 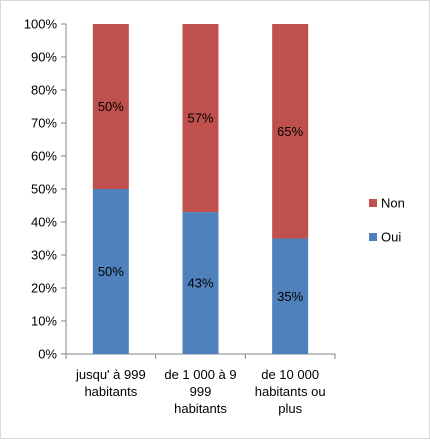 What do you see at coordinates (44, 288) in the screenshot?
I see `y-tick-label: 20%` at bounding box center [44, 288].